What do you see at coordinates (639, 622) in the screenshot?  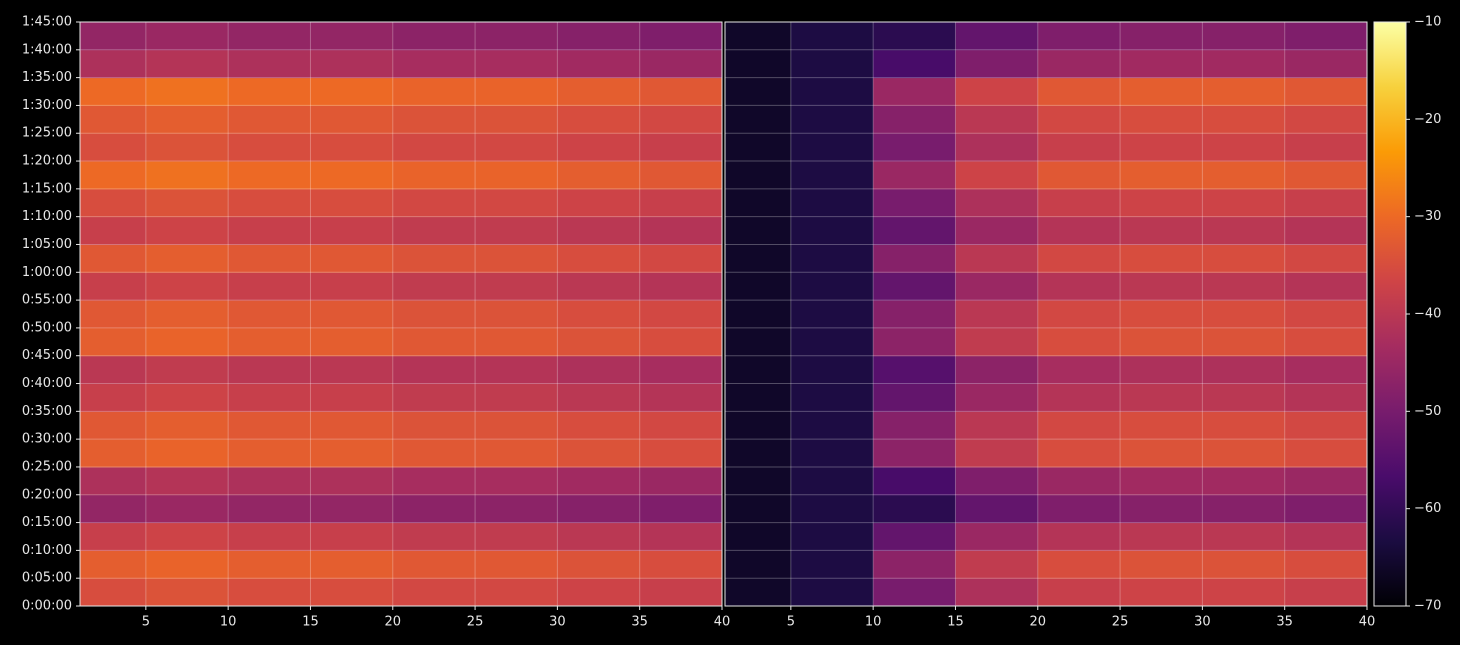 I see `x-tick-label: 35` at bounding box center [639, 622].